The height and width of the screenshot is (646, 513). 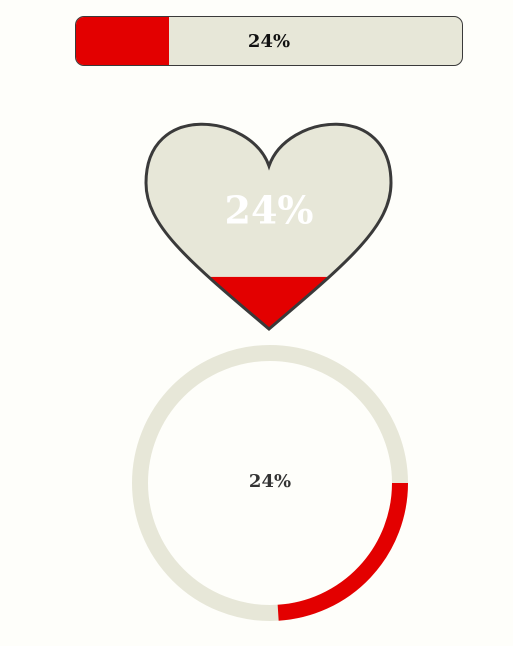 I want to click on progress-bar-fill, so click(x=122, y=41).